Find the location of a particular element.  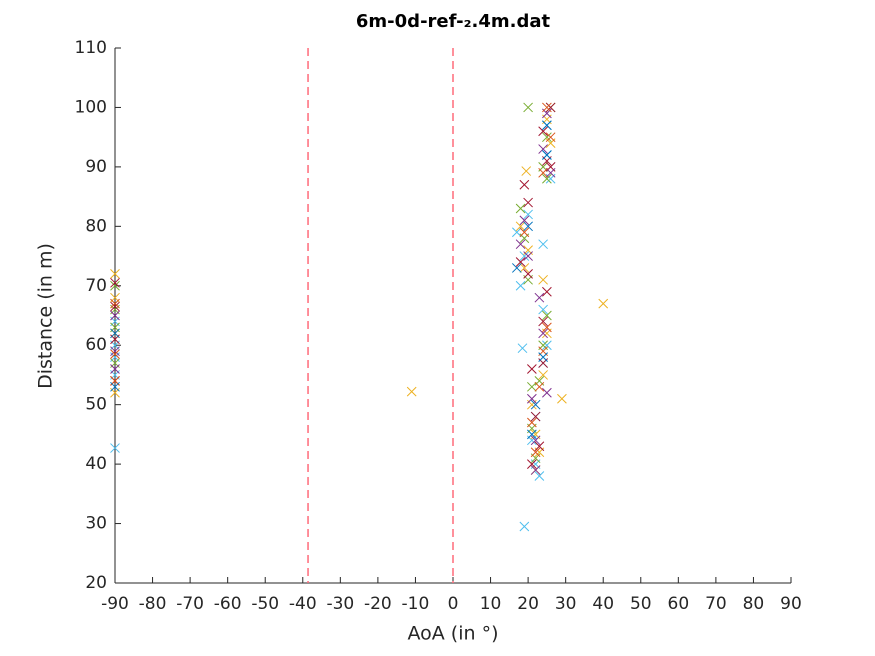

x-tick-label: 30 is located at coordinates (566, 604).